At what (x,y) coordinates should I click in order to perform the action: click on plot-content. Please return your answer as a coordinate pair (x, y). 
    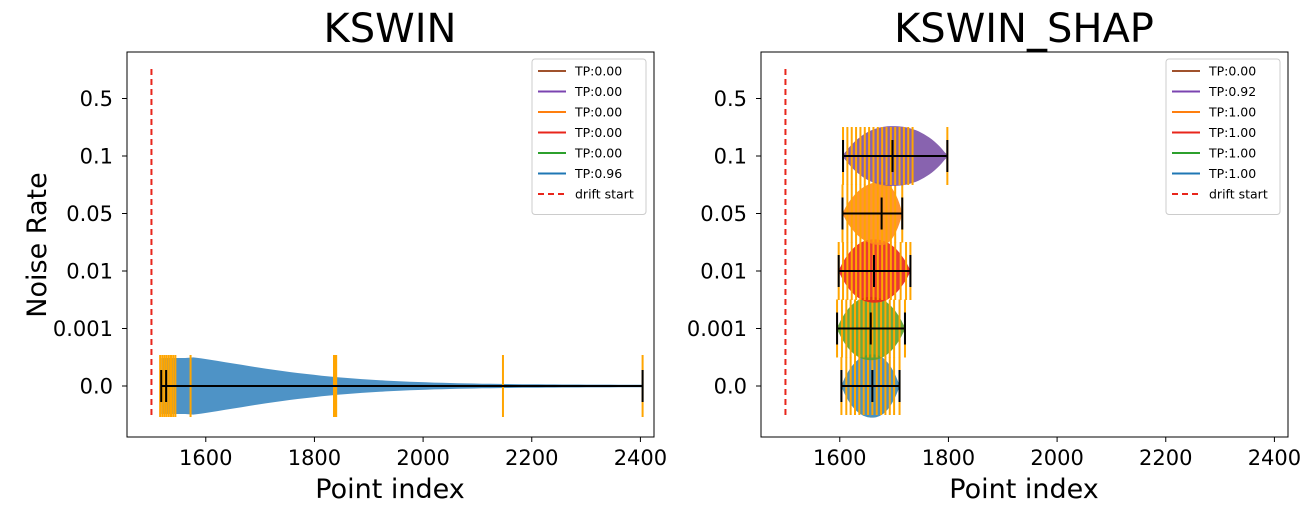
    Looking at the image, I should click on (866, 243).